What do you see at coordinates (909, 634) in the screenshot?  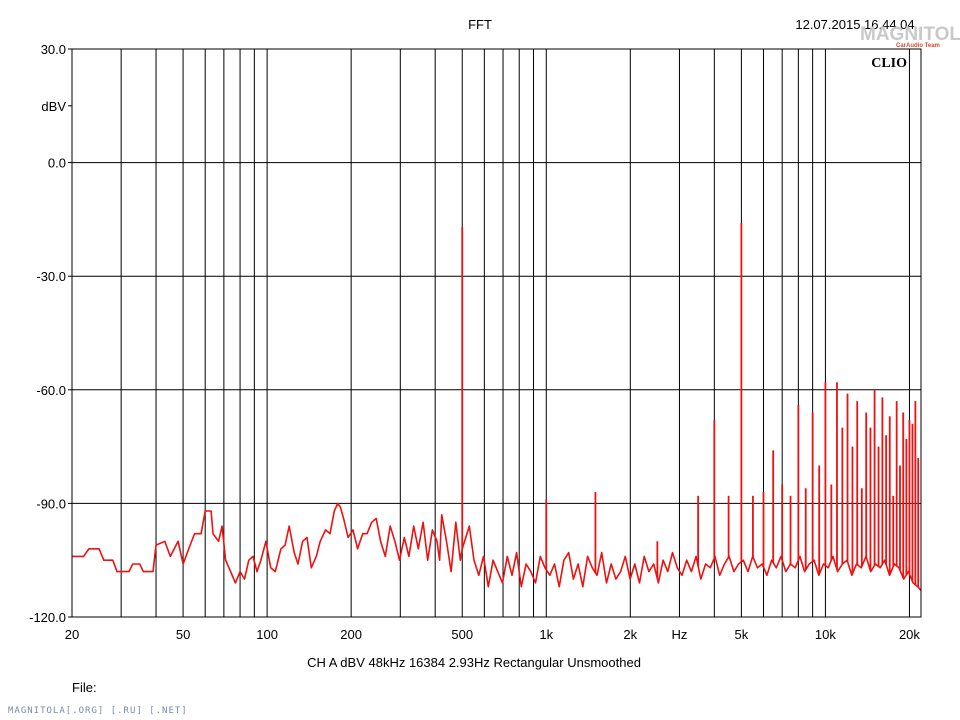 I see `x-tick-label: 20k` at bounding box center [909, 634].